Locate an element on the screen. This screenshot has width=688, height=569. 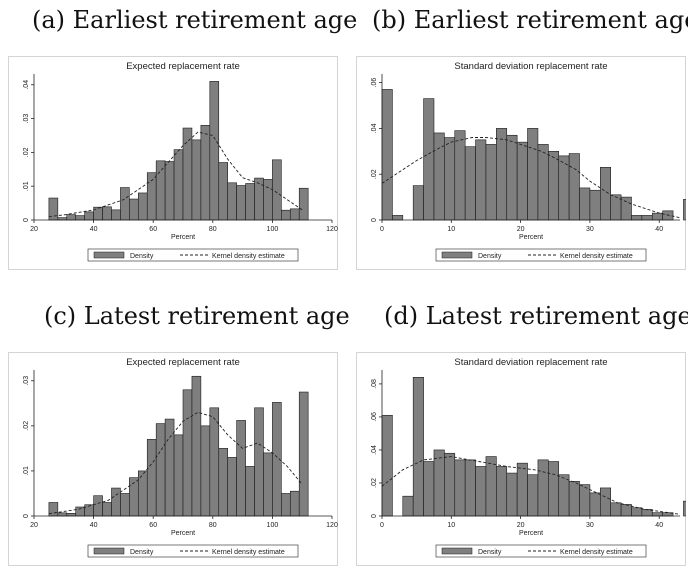
chart-title: Expected replacement rate is located at coordinates (183, 66).